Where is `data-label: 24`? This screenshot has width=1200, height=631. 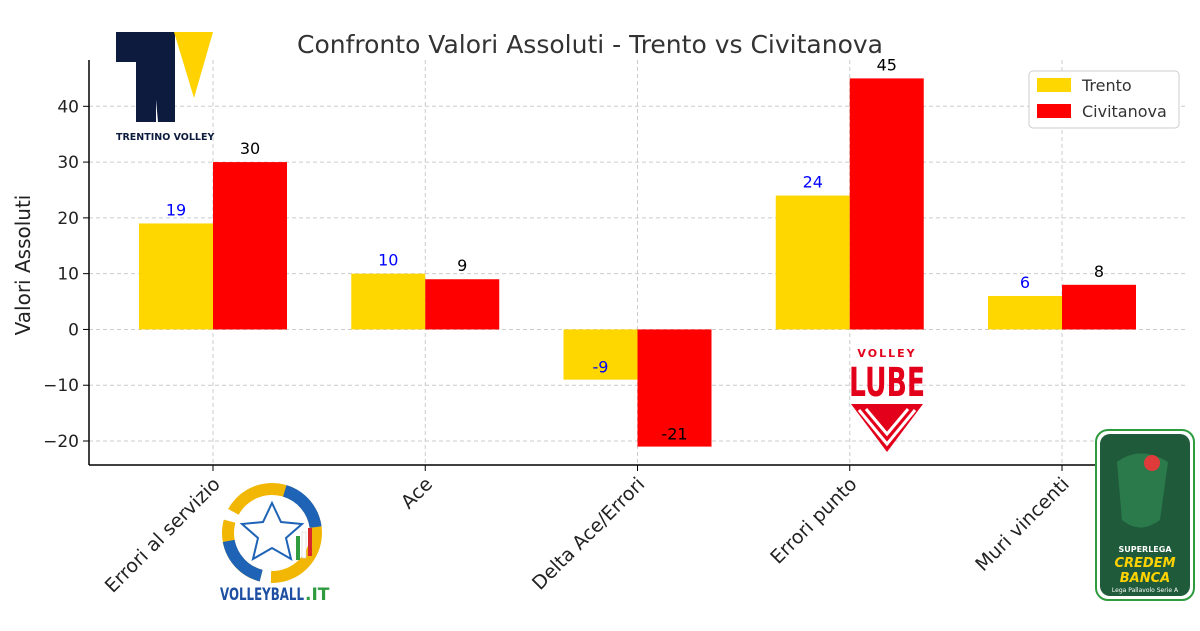 data-label: 24 is located at coordinates (813, 182).